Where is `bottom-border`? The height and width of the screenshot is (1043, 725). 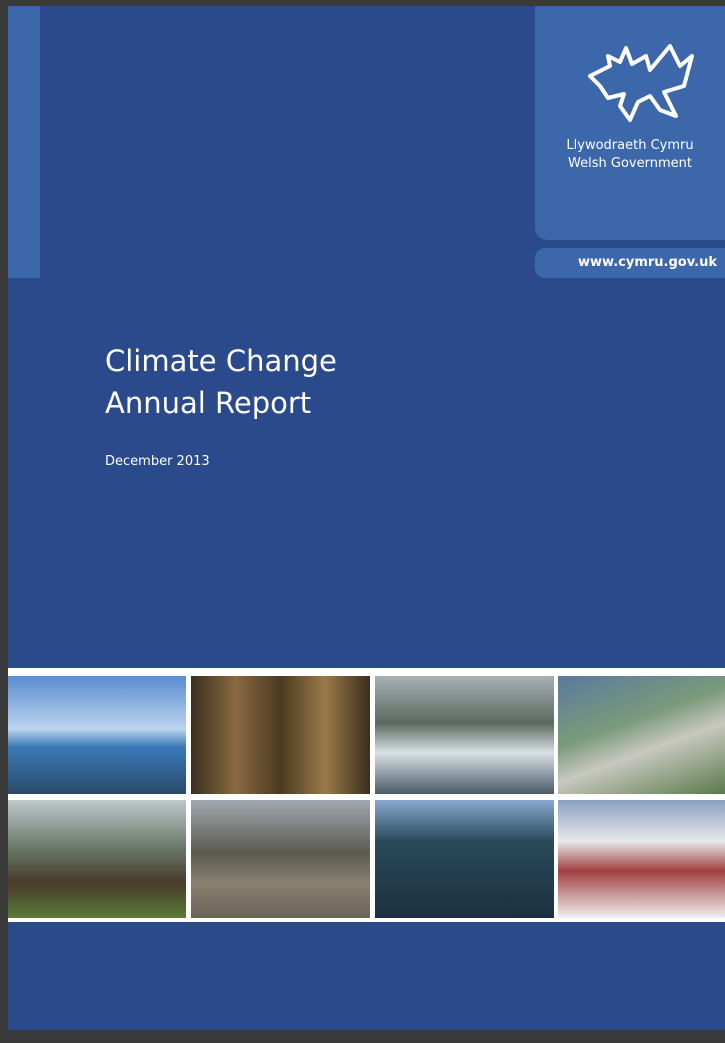
bottom-border is located at coordinates (362, 1036).